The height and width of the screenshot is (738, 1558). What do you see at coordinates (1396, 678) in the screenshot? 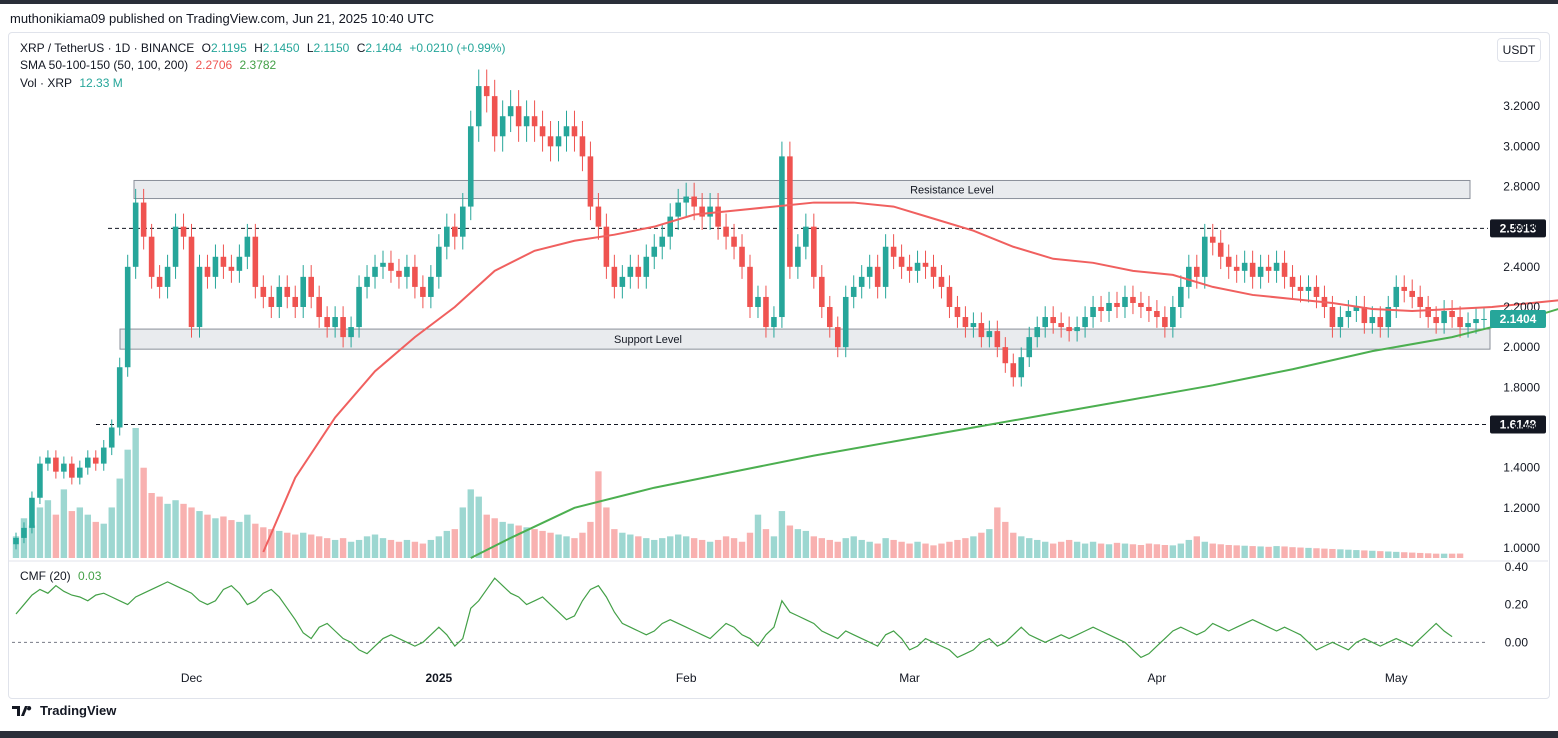
I see `x-tick-label: May` at bounding box center [1396, 678].